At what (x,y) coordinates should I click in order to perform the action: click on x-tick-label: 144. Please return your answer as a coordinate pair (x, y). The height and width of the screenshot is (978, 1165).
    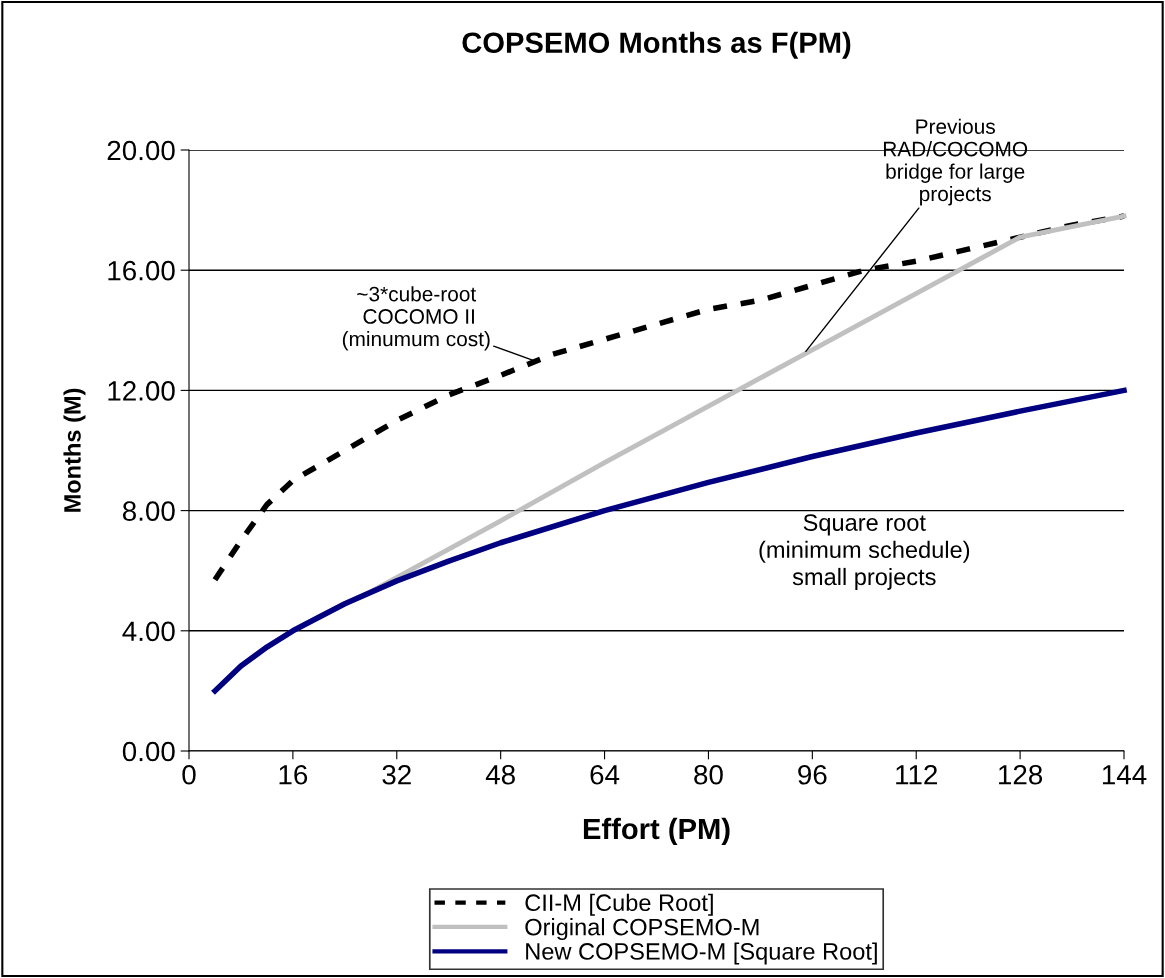
    Looking at the image, I should click on (1124, 775).